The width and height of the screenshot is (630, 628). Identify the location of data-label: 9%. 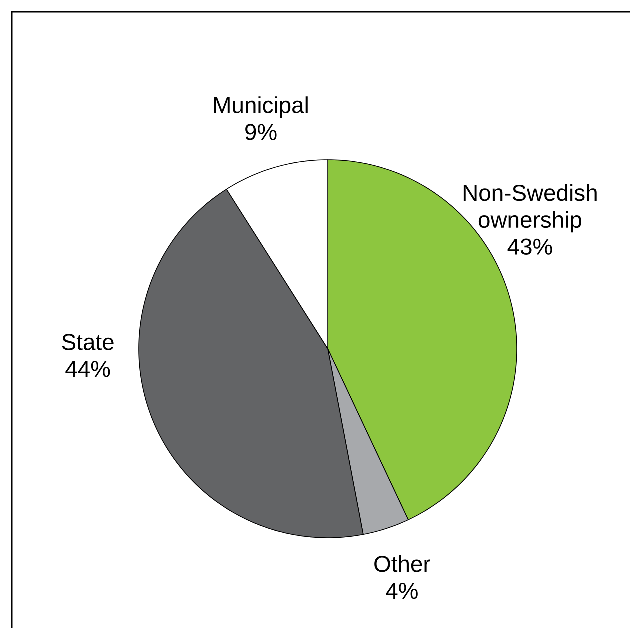
(261, 132).